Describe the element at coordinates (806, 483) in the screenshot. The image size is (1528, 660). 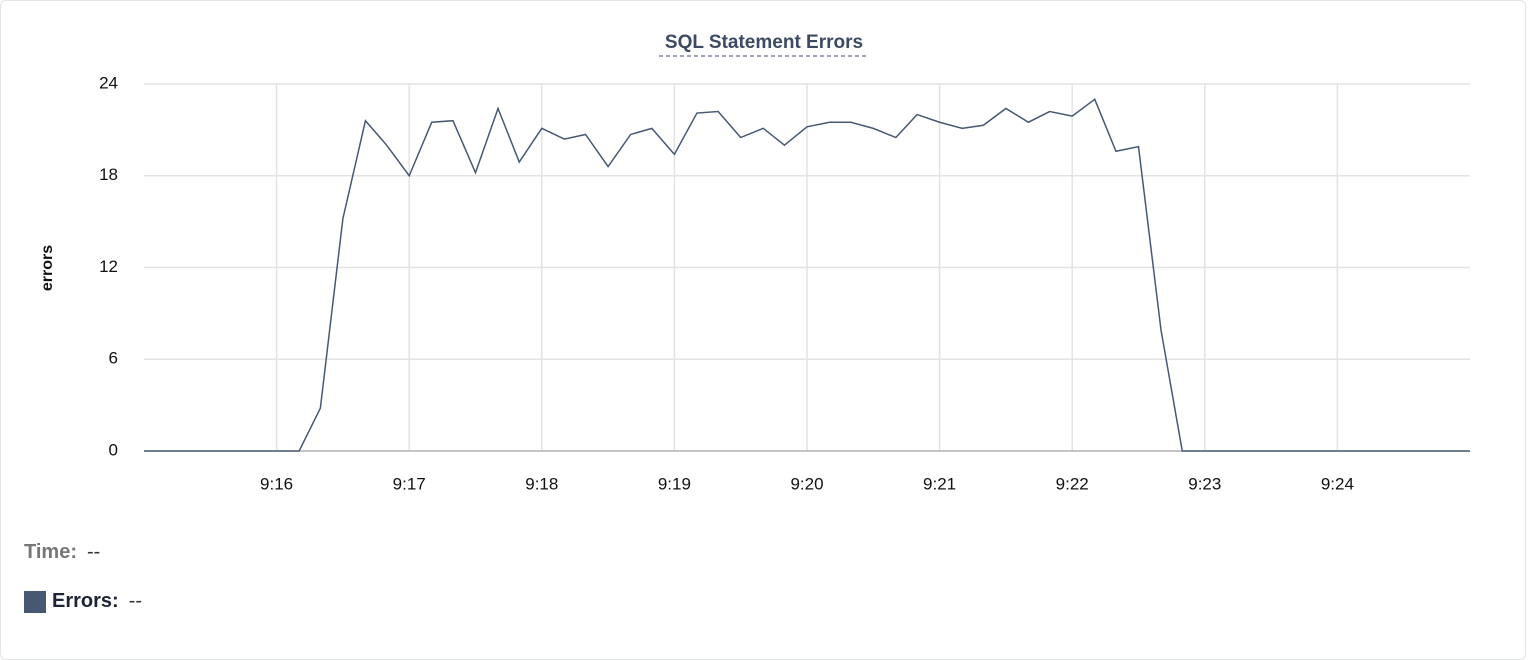
I see `x-tick-label: 9:20` at that location.